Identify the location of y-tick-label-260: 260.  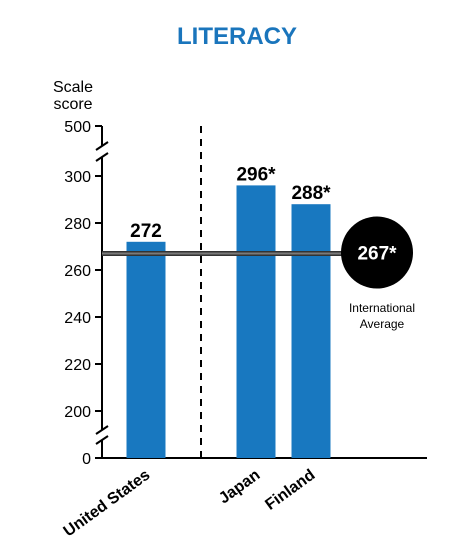
(77, 271).